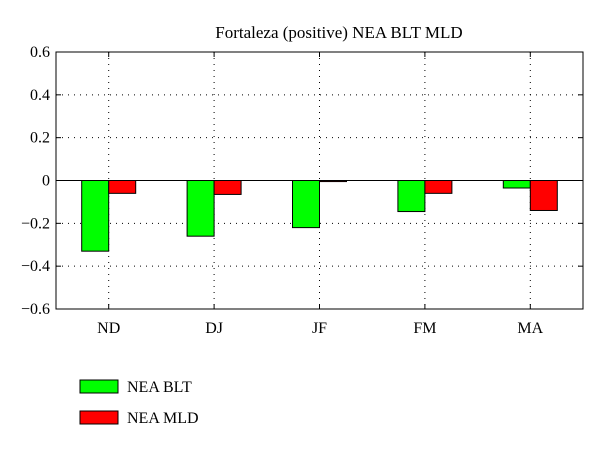 The width and height of the screenshot is (600, 450). Describe the element at coordinates (159, 387) in the screenshot. I see `legend-label: NEA BLT` at that location.